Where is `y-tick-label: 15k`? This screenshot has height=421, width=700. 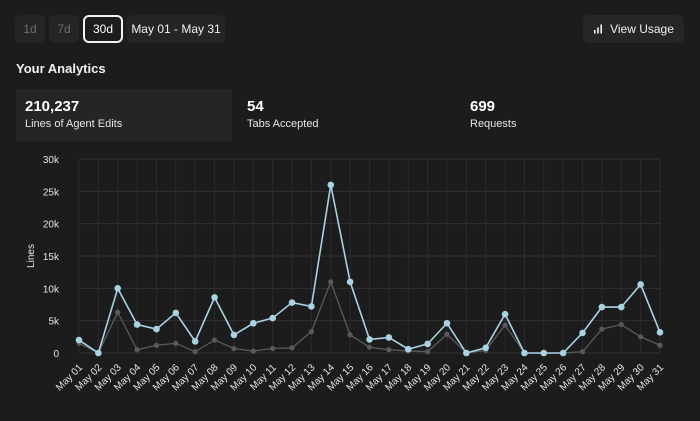
y-tick-label: 15k is located at coordinates (51, 257).